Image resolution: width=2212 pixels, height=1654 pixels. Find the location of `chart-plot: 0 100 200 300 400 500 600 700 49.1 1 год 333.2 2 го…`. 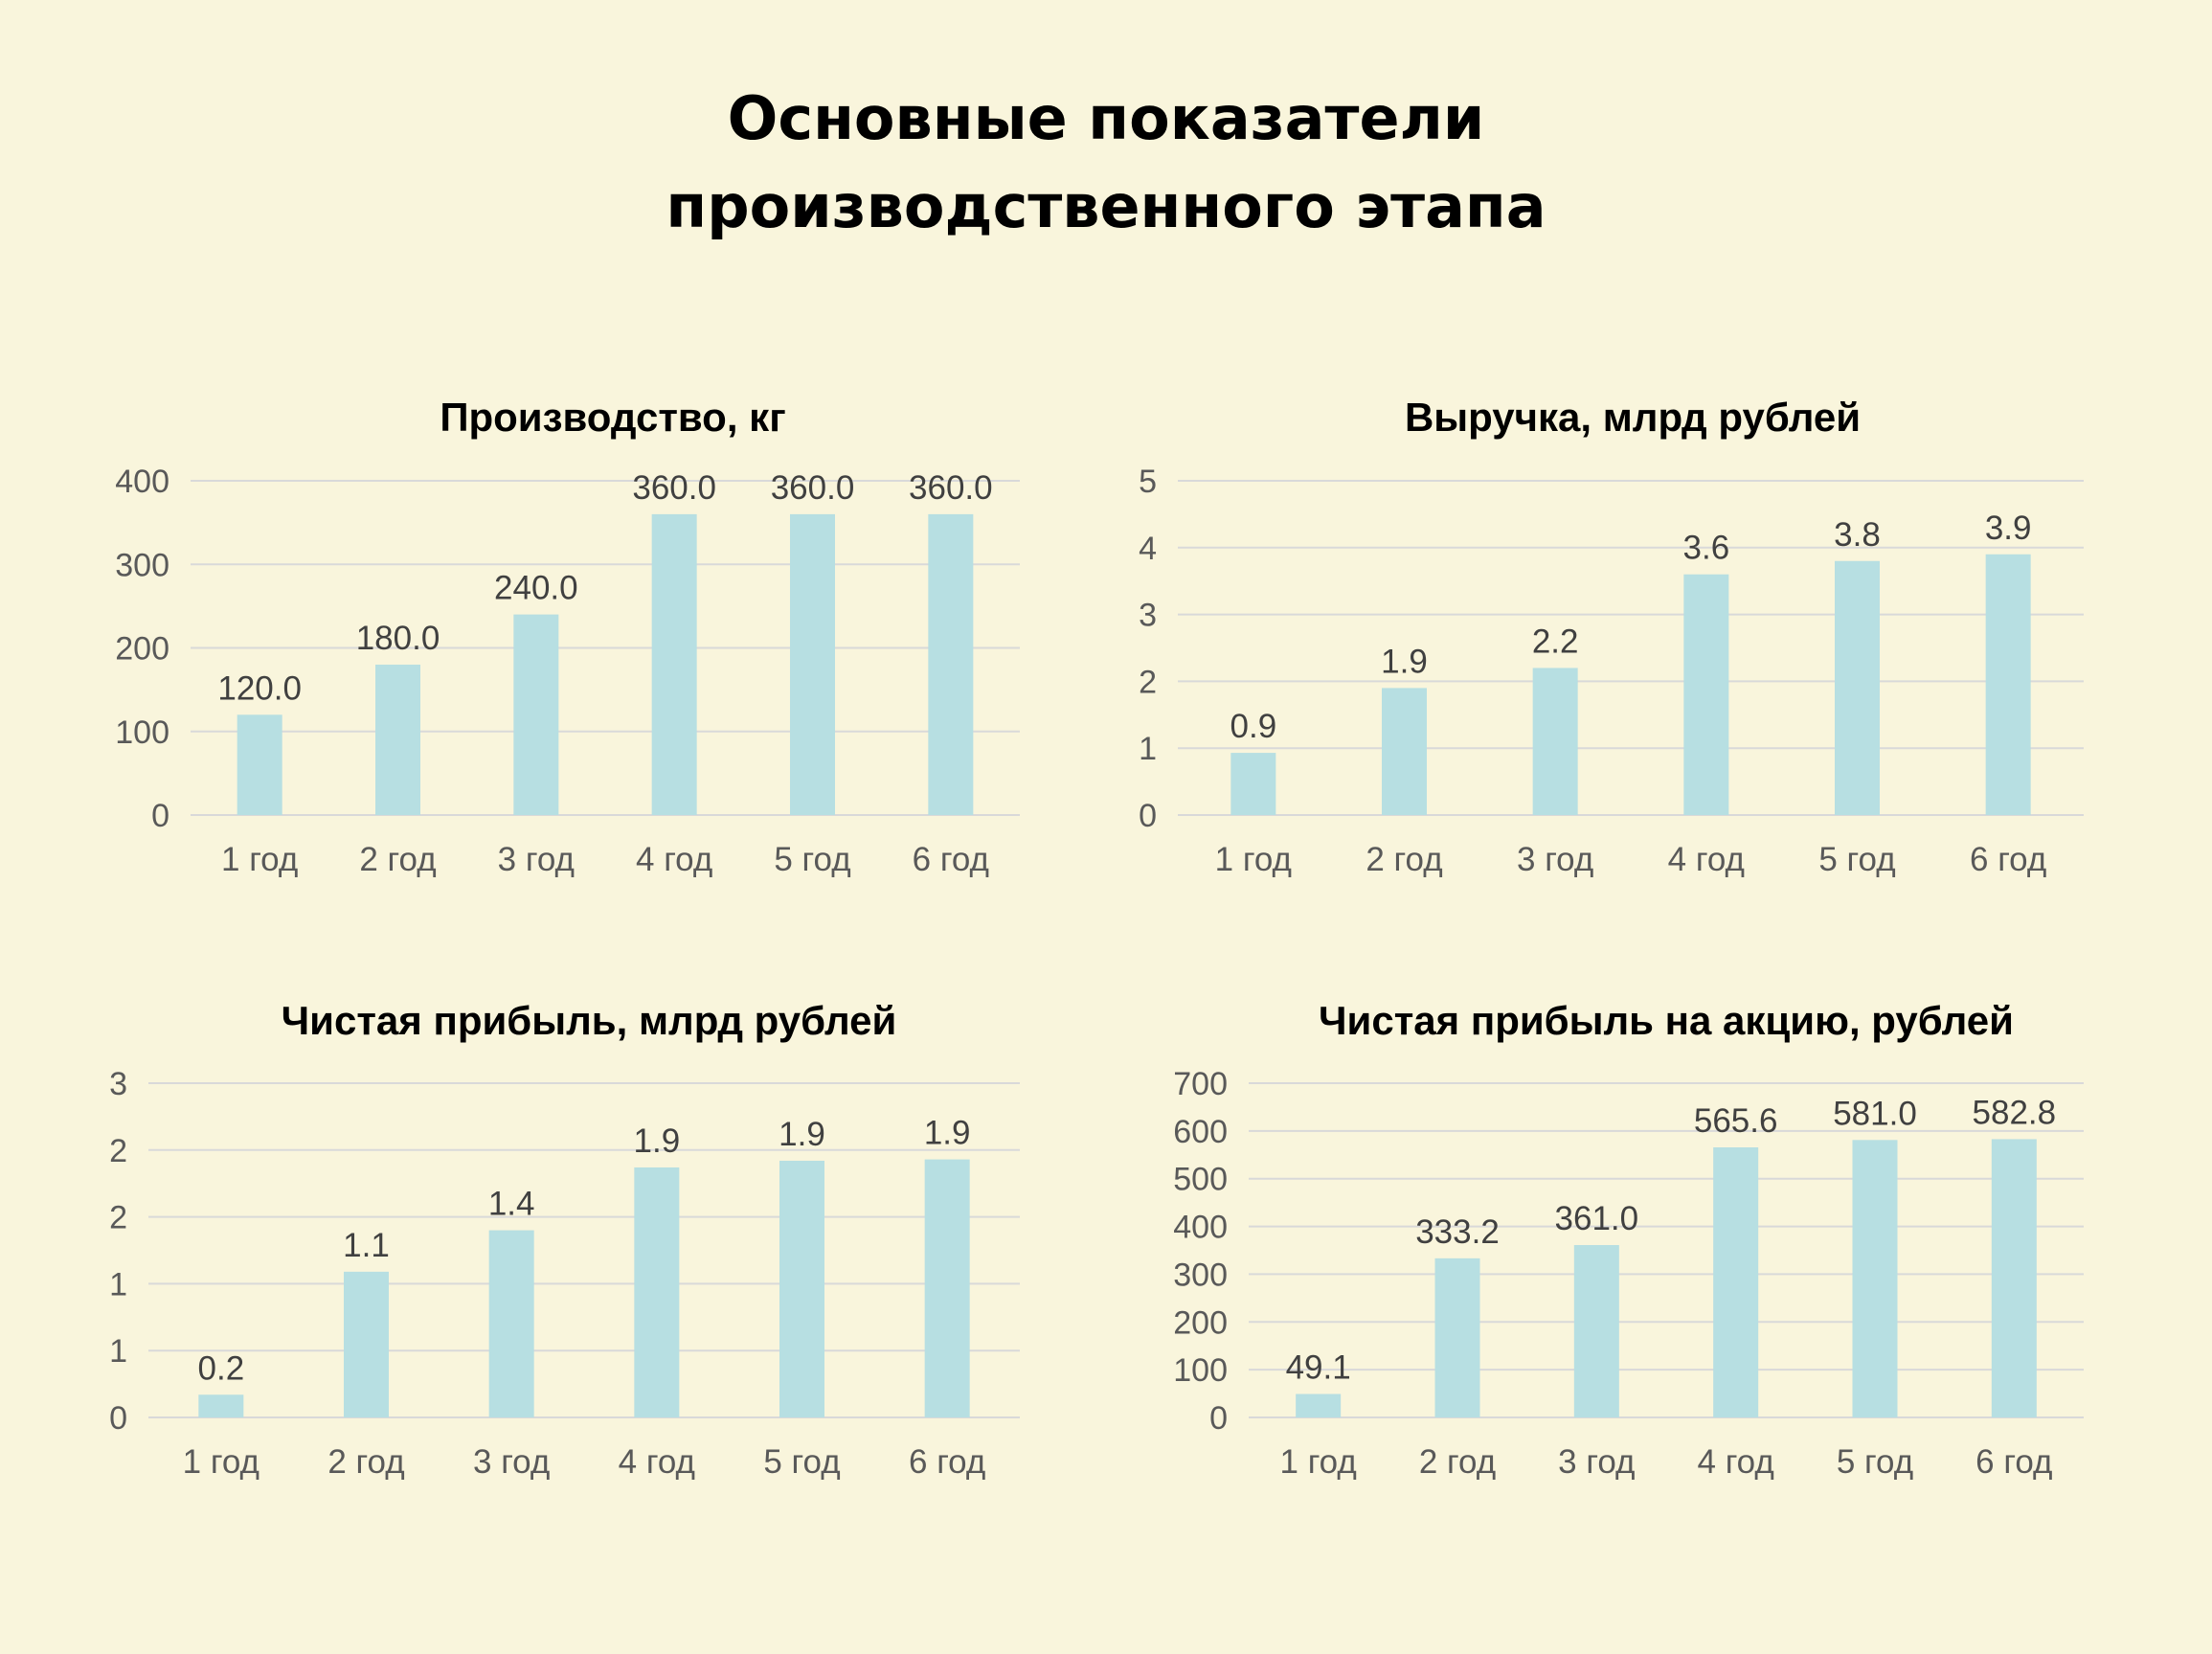

chart-plot: 0 100 200 300 400 500 600 700 49.1 1 год 333.2 2 го… is located at coordinates (1628, 1273).